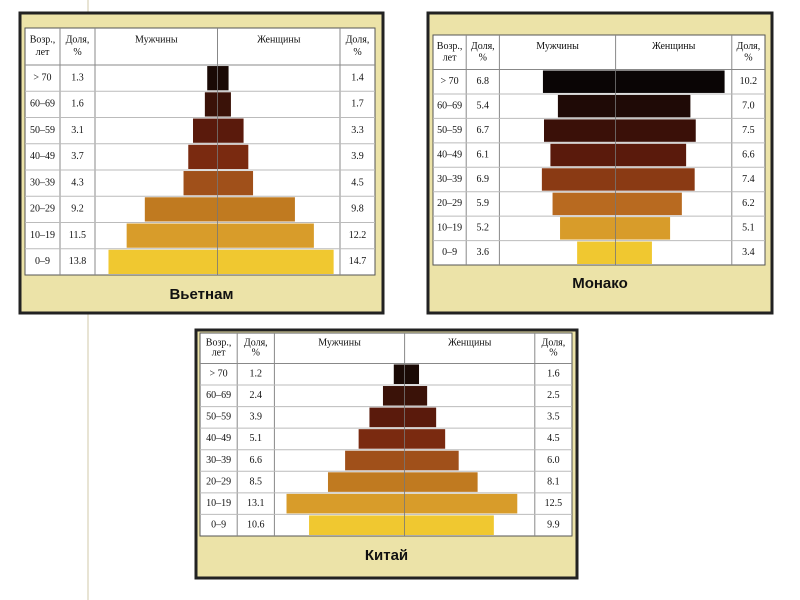 The width and height of the screenshot is (800, 600). What do you see at coordinates (483, 81) in the screenshot?
I see `male-value: 6.8` at bounding box center [483, 81].